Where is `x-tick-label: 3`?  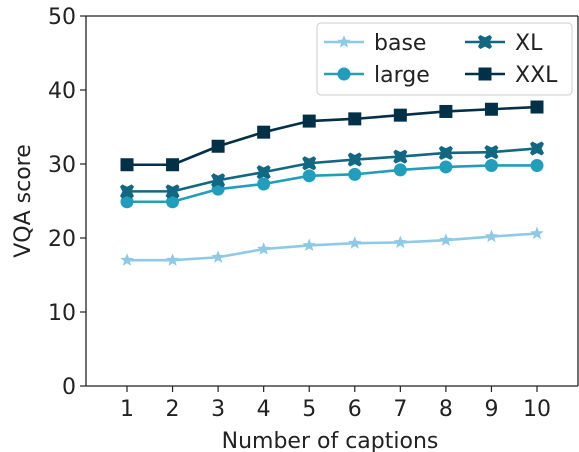
x-tick-label: 3 is located at coordinates (218, 409).